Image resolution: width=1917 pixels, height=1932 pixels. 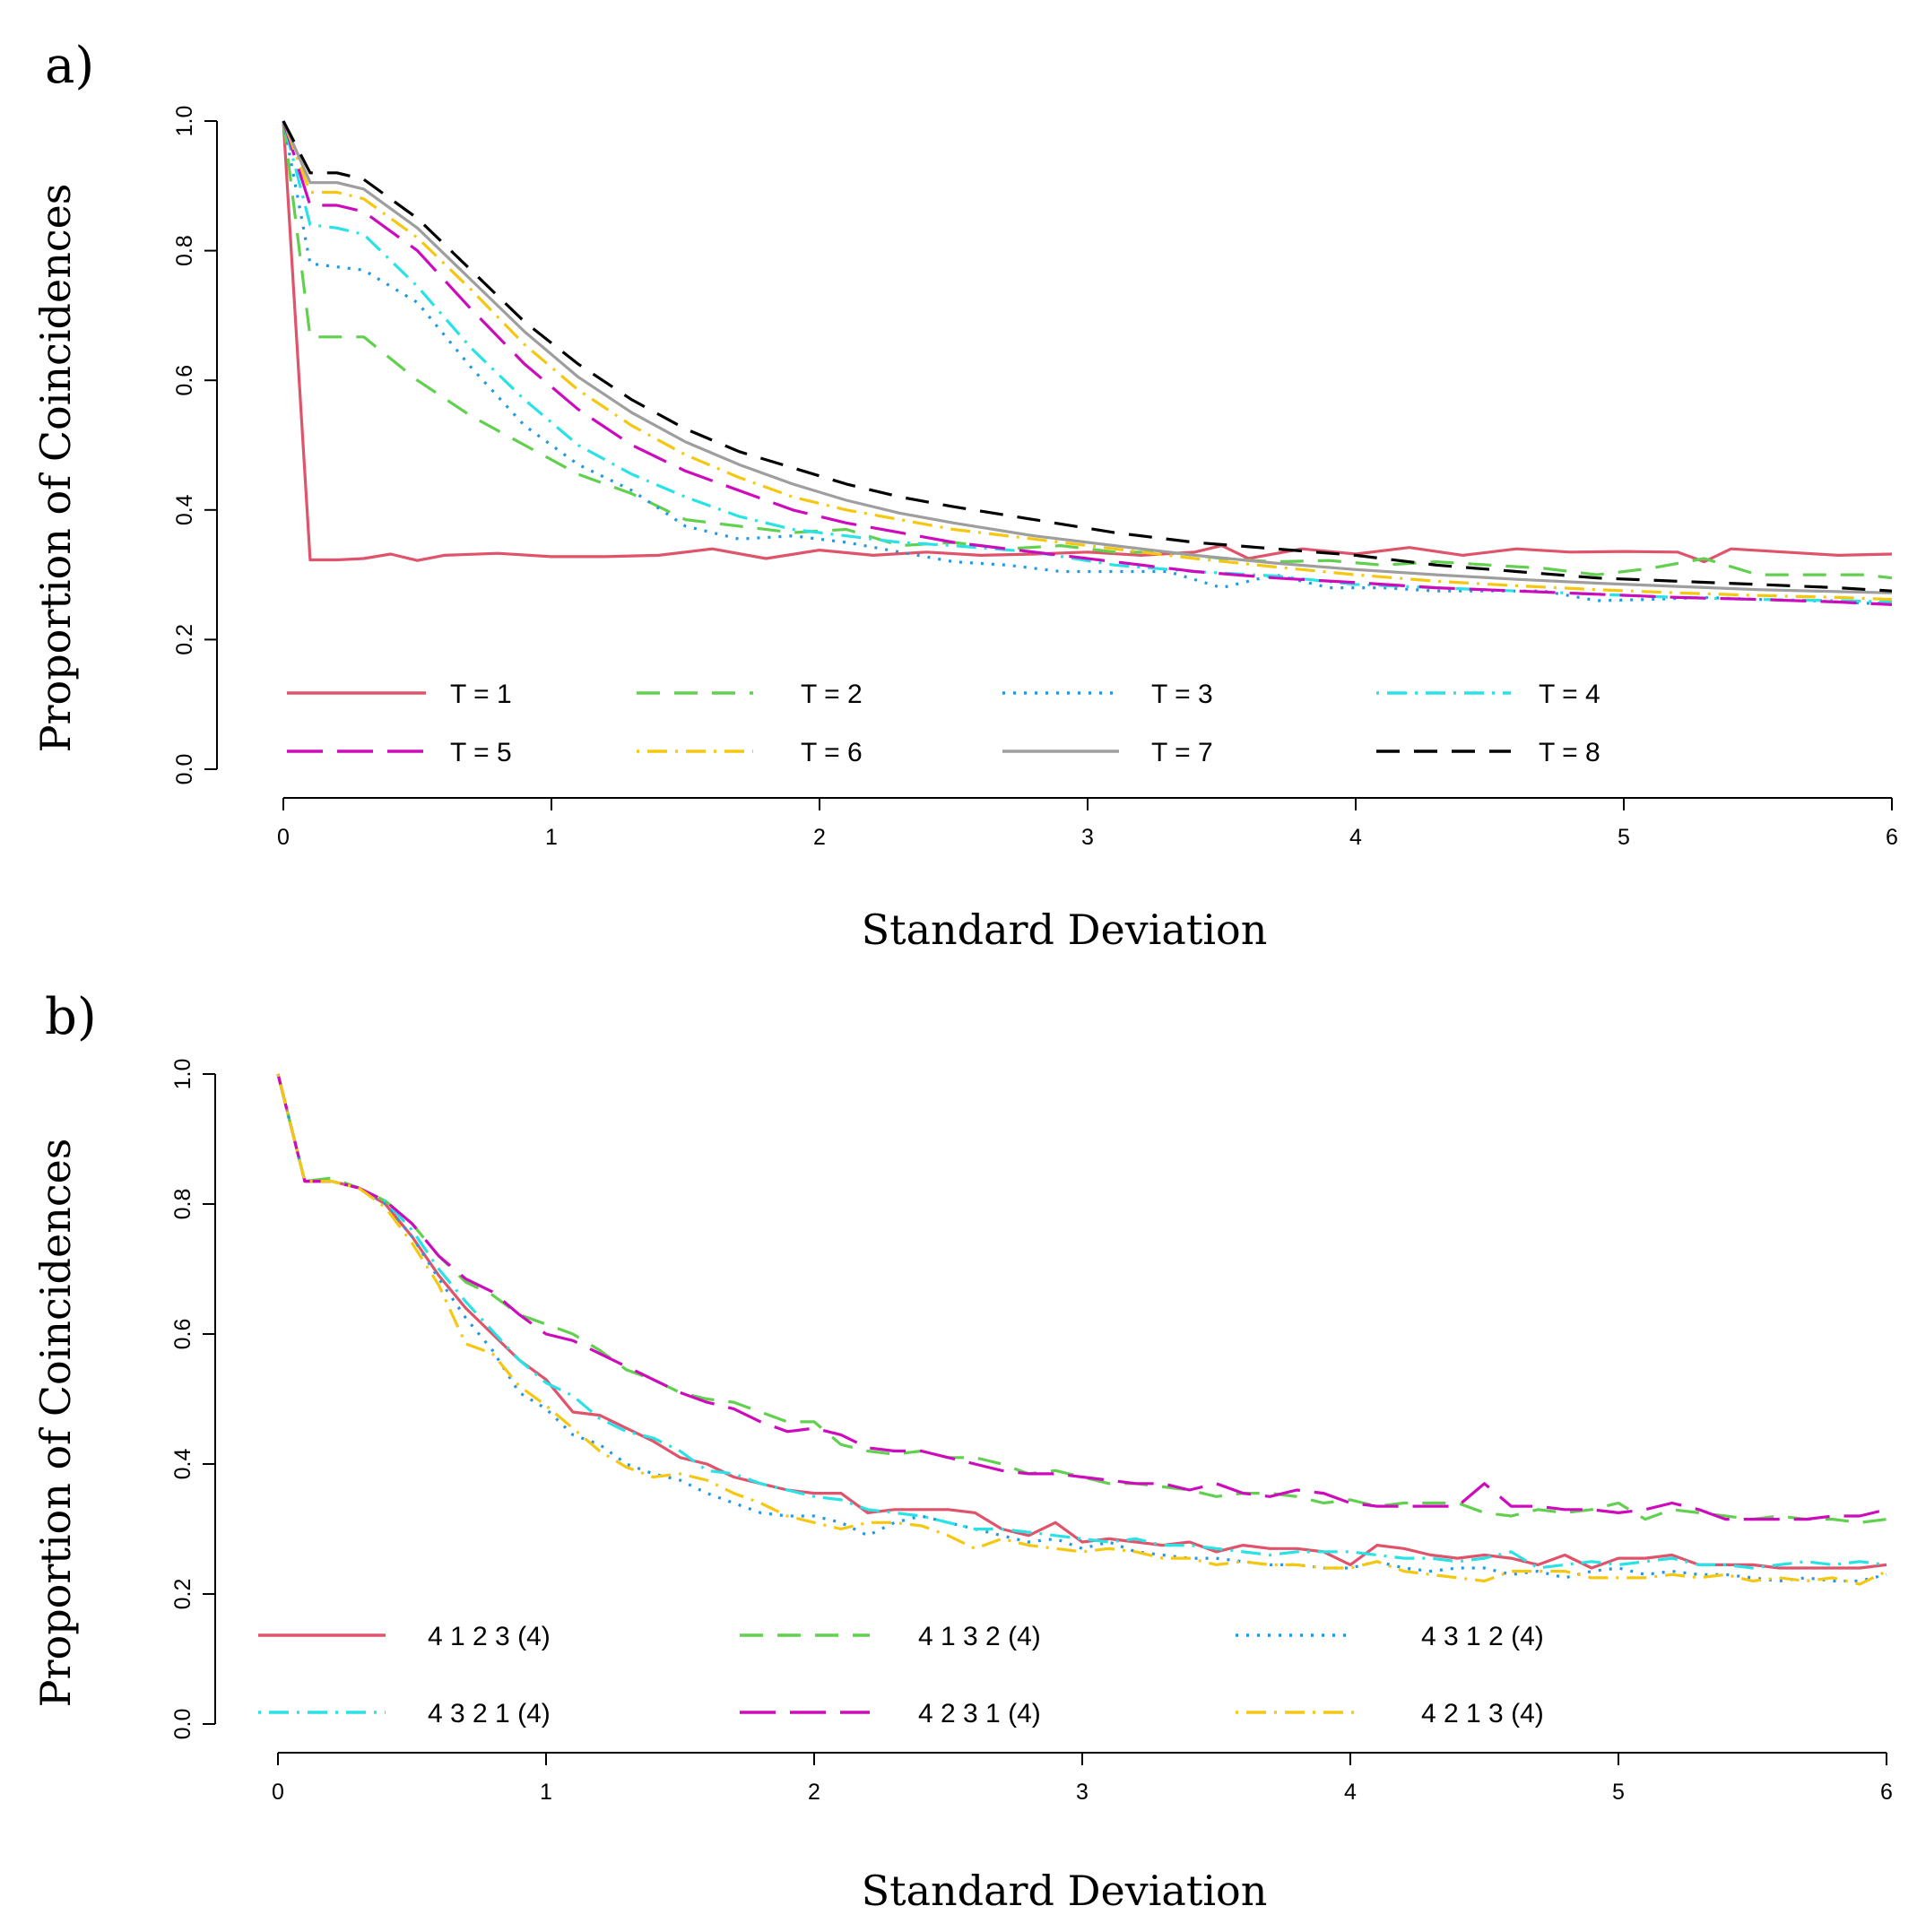 What do you see at coordinates (1182, 694) in the screenshot?
I see `legend-label: T = 3` at bounding box center [1182, 694].